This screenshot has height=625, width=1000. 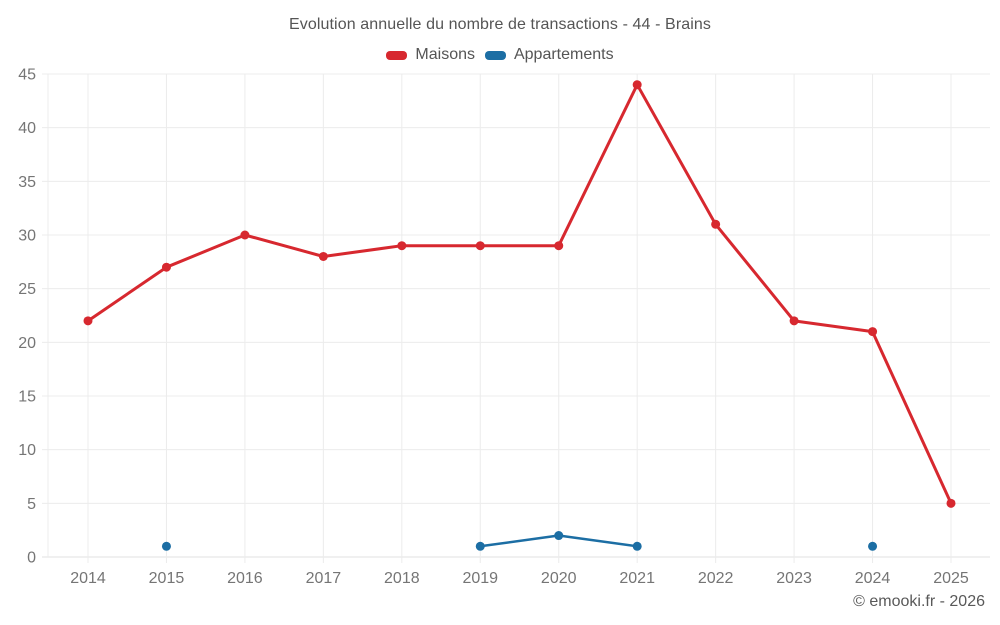 What do you see at coordinates (637, 578) in the screenshot?
I see `x-tick-label: 2021` at bounding box center [637, 578].